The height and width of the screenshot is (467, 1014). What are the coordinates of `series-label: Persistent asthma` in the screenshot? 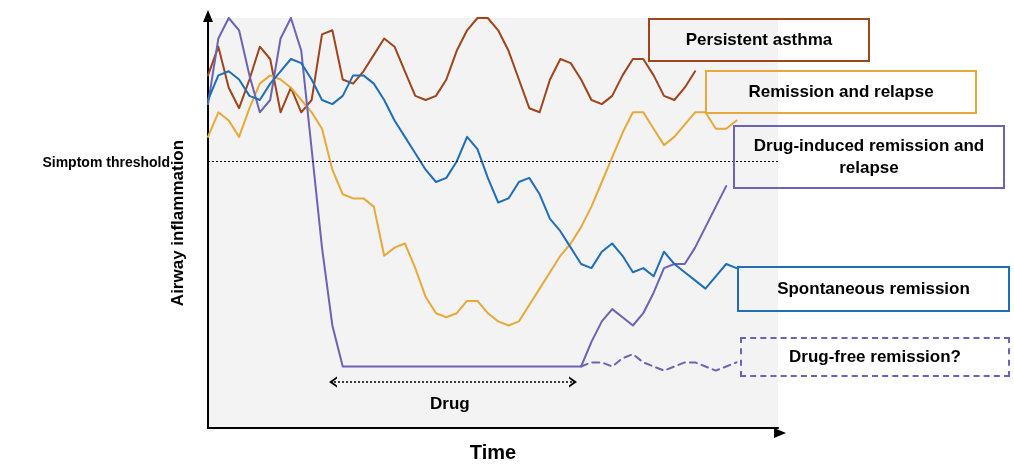 It's located at (759, 40).